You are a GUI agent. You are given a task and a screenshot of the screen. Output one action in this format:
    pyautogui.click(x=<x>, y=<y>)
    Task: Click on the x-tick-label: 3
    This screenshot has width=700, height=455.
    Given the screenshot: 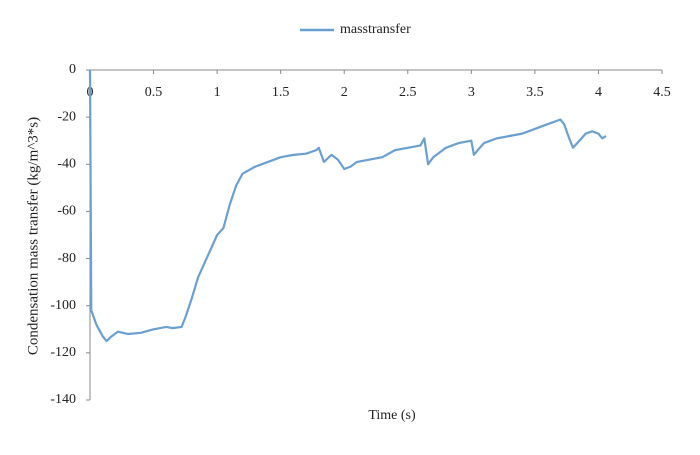 What is the action you would take?
    pyautogui.click(x=471, y=92)
    